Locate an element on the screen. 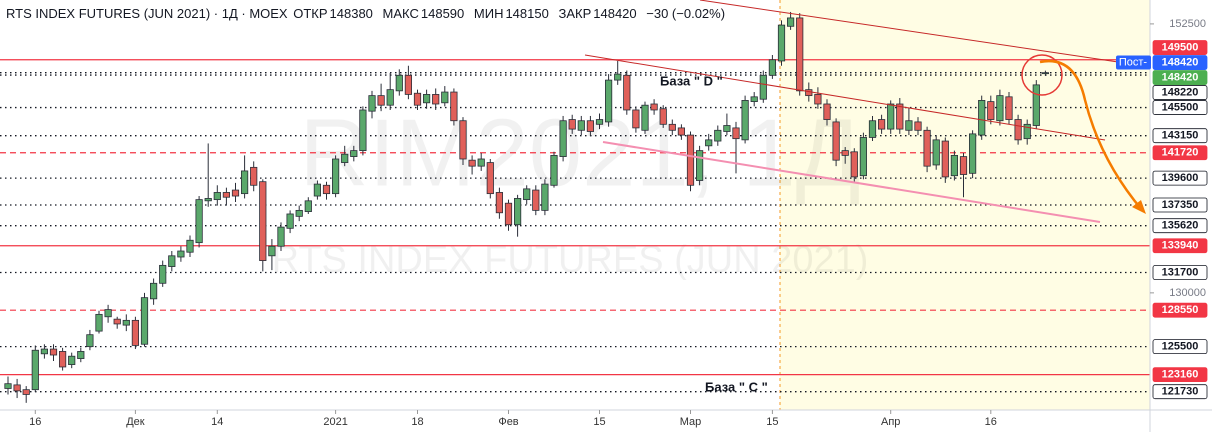 This screenshot has height=432, width=1212. price-tag: Пост- is located at coordinates (1133, 62).